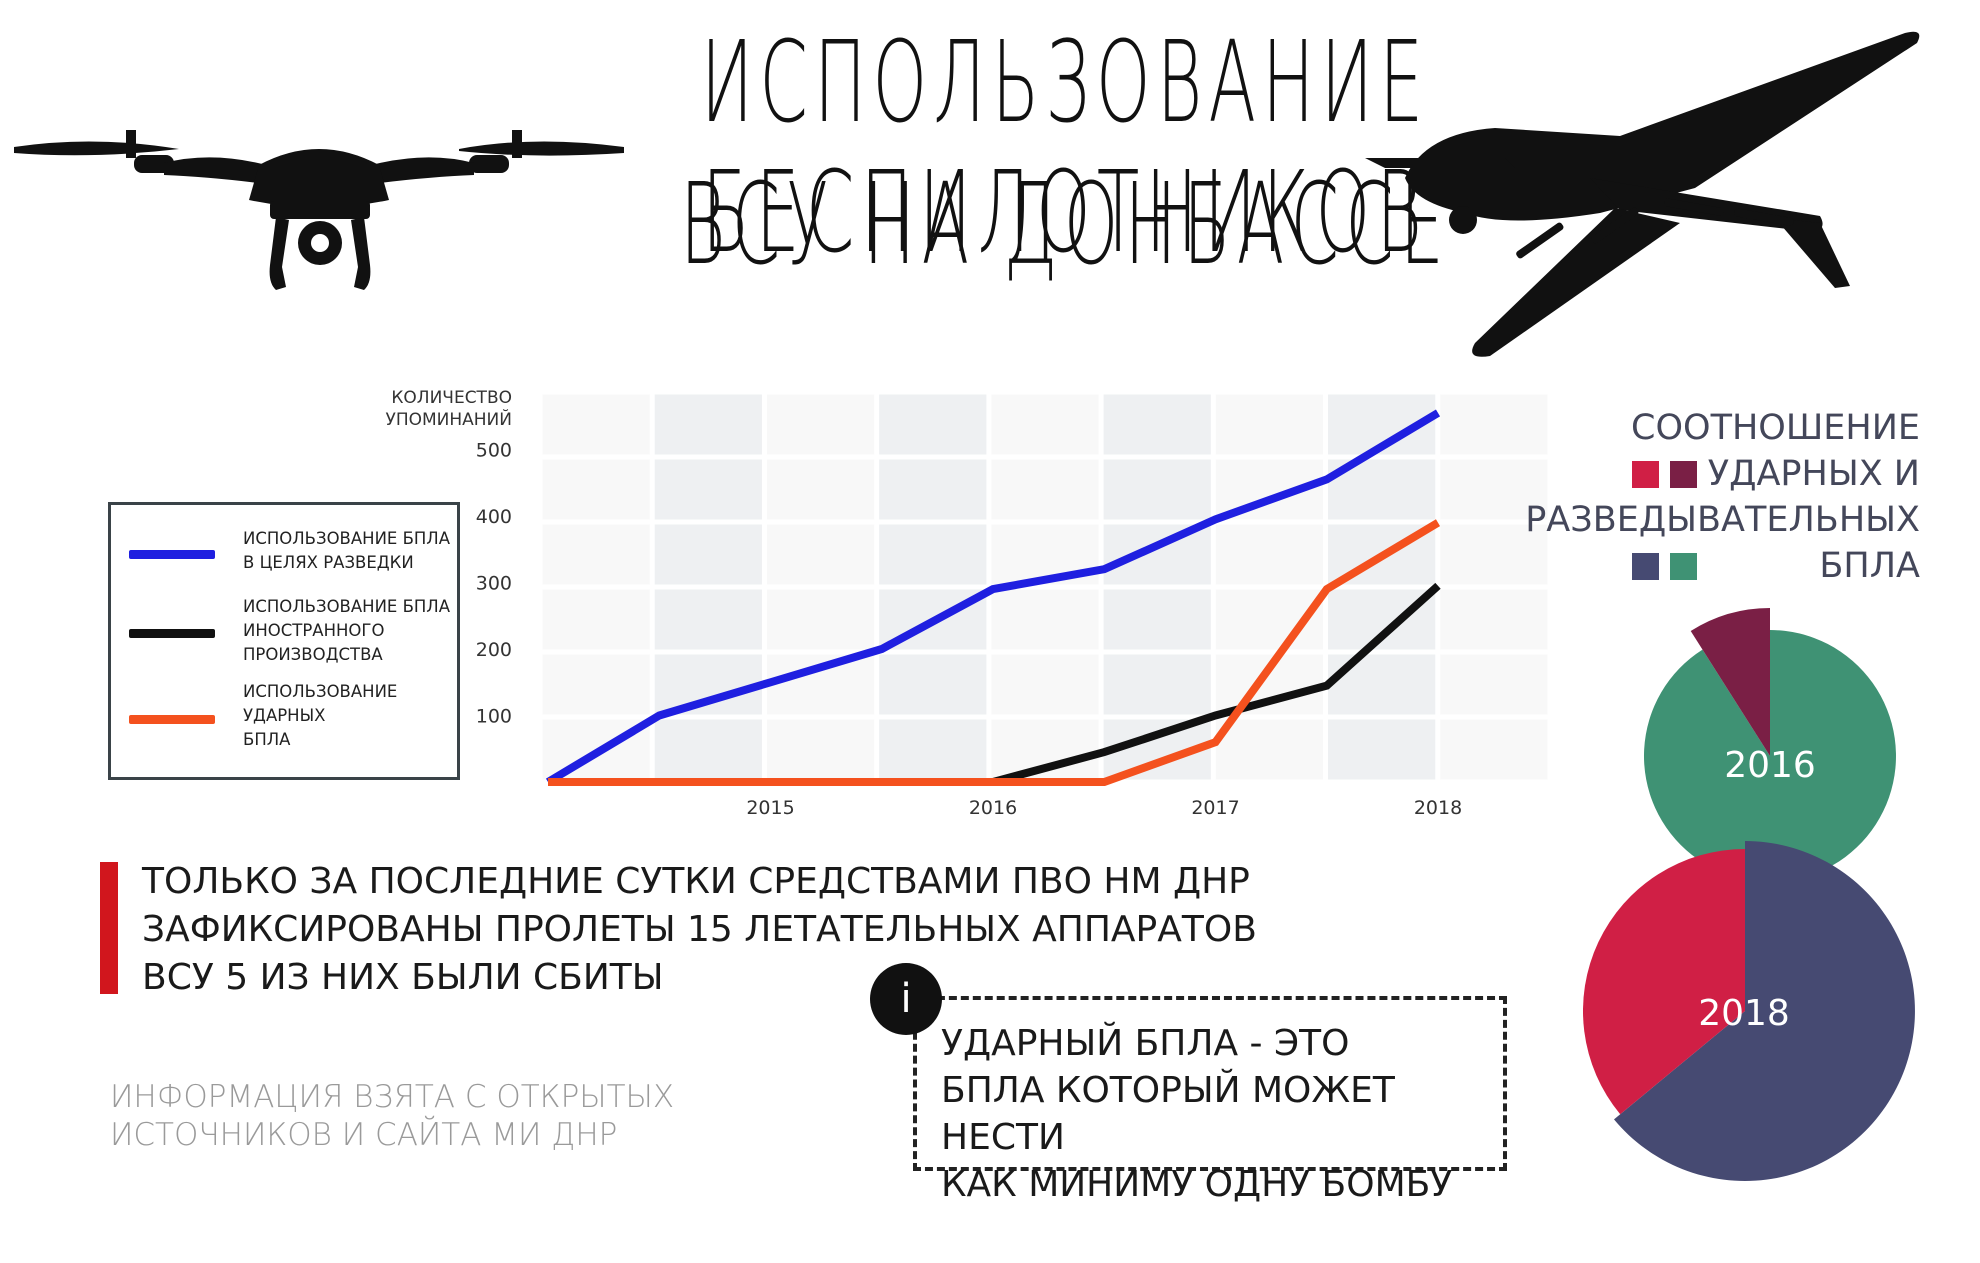 The width and height of the screenshot is (1980, 1263). I want to click on pie-2016, so click(1769, 745).